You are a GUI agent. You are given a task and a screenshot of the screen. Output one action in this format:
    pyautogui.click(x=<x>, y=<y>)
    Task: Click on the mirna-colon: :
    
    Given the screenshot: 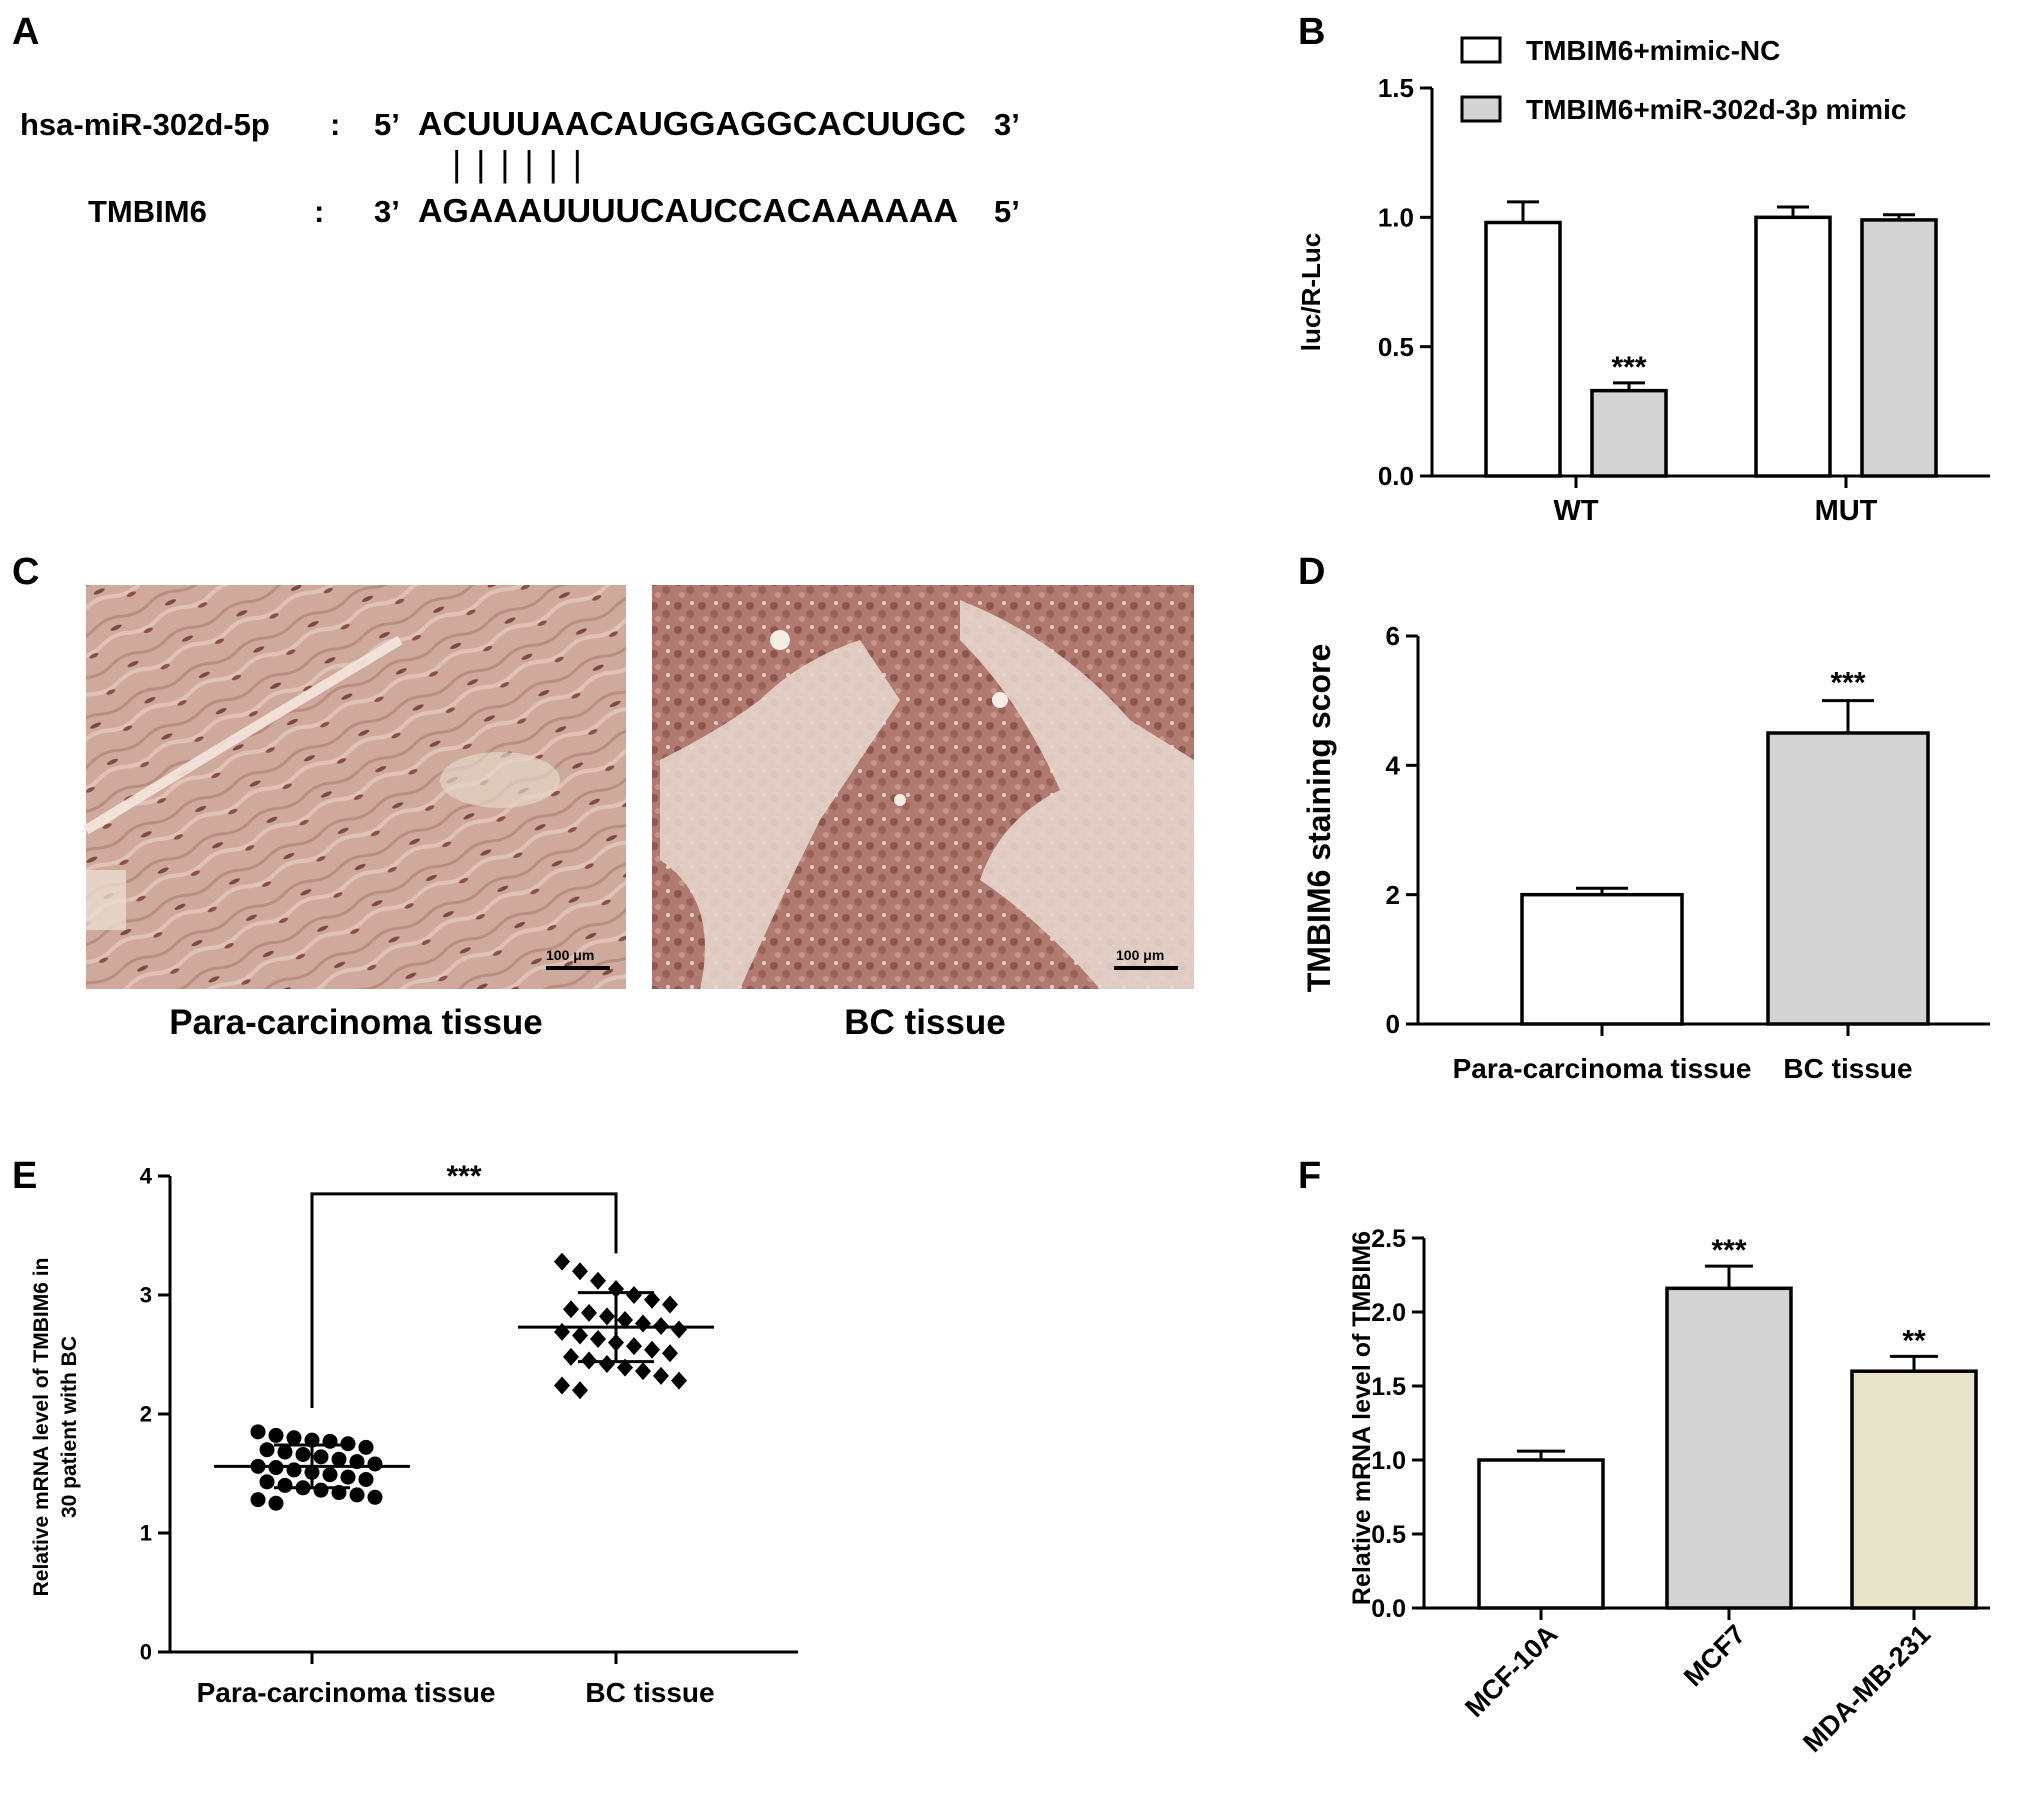 What is the action you would take?
    pyautogui.click(x=335, y=124)
    